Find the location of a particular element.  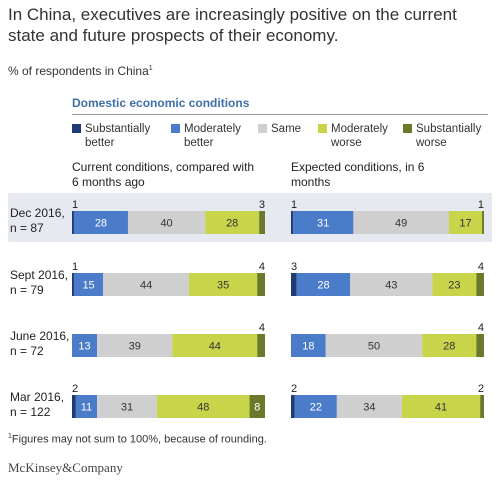

bar-segment-current-row3-moderately-worse is located at coordinates (215, 345).